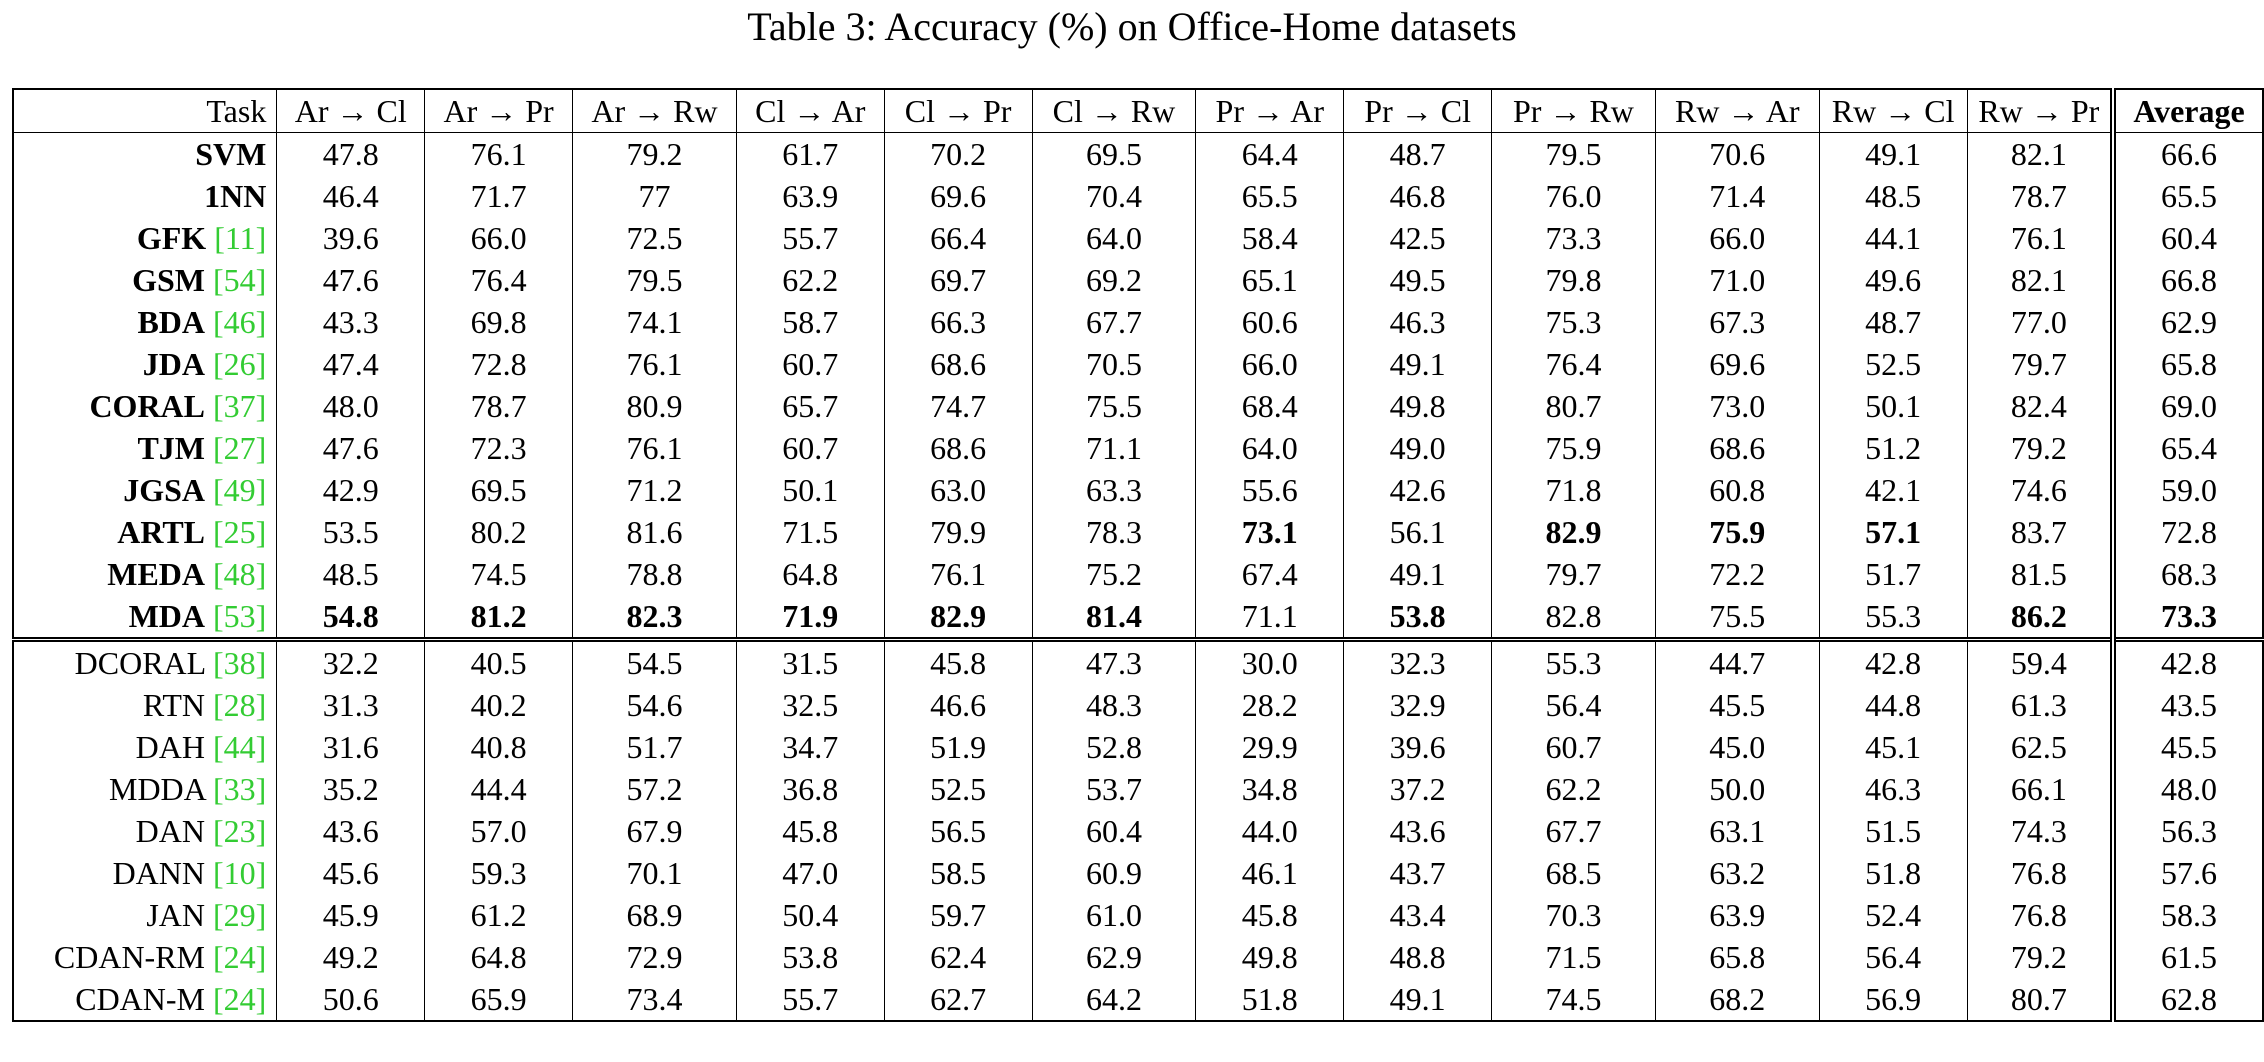  Describe the element at coordinates (1418, 196) in the screenshot. I see `accuracy-cell: 46.8` at that location.